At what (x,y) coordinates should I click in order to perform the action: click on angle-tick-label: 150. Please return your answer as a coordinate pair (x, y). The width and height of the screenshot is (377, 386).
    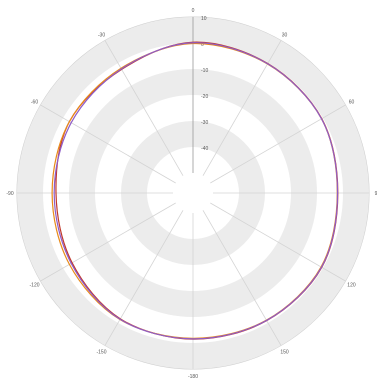
    Looking at the image, I should click on (284, 352).